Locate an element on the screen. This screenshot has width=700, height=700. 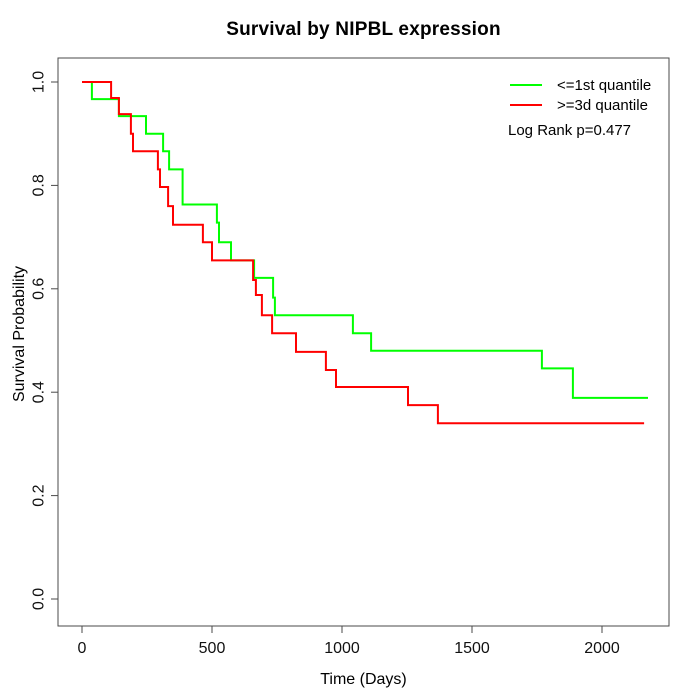
legend-item-high-expression: >=3d quantile is located at coordinates (580, 105).